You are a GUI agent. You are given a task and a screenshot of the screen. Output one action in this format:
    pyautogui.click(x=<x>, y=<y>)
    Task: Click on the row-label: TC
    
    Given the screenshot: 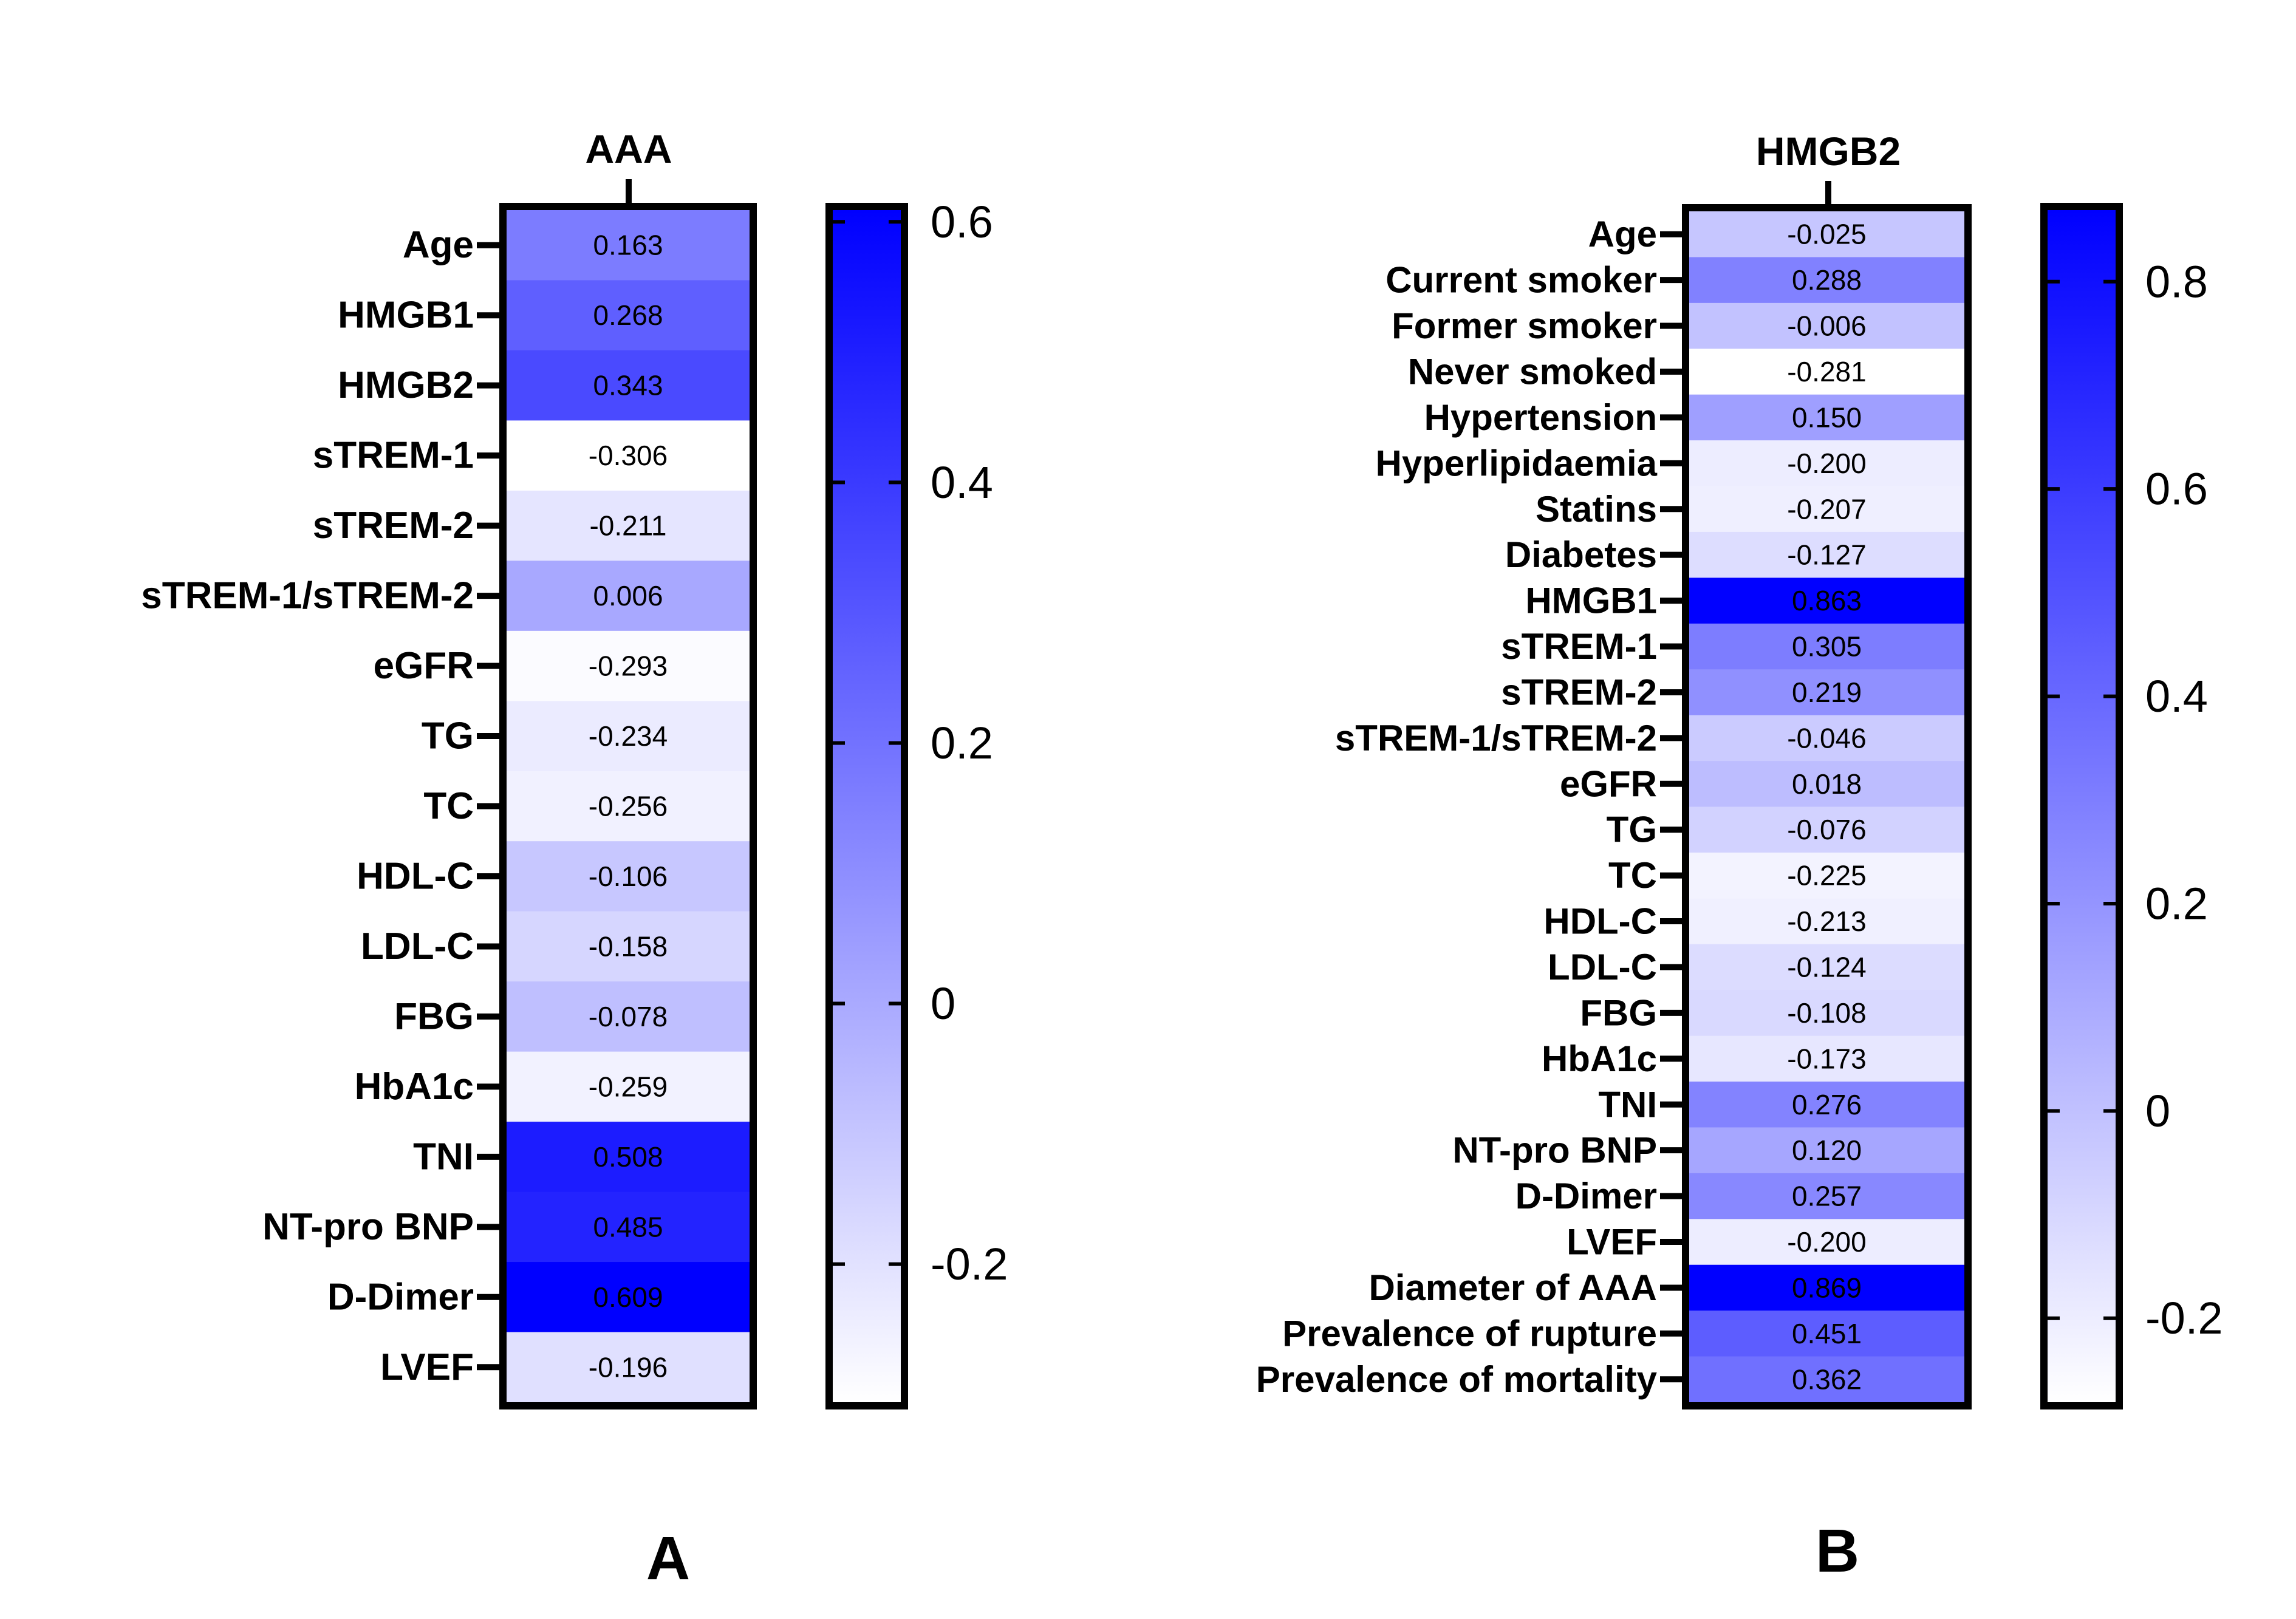 What is the action you would take?
    pyautogui.click(x=1632, y=875)
    